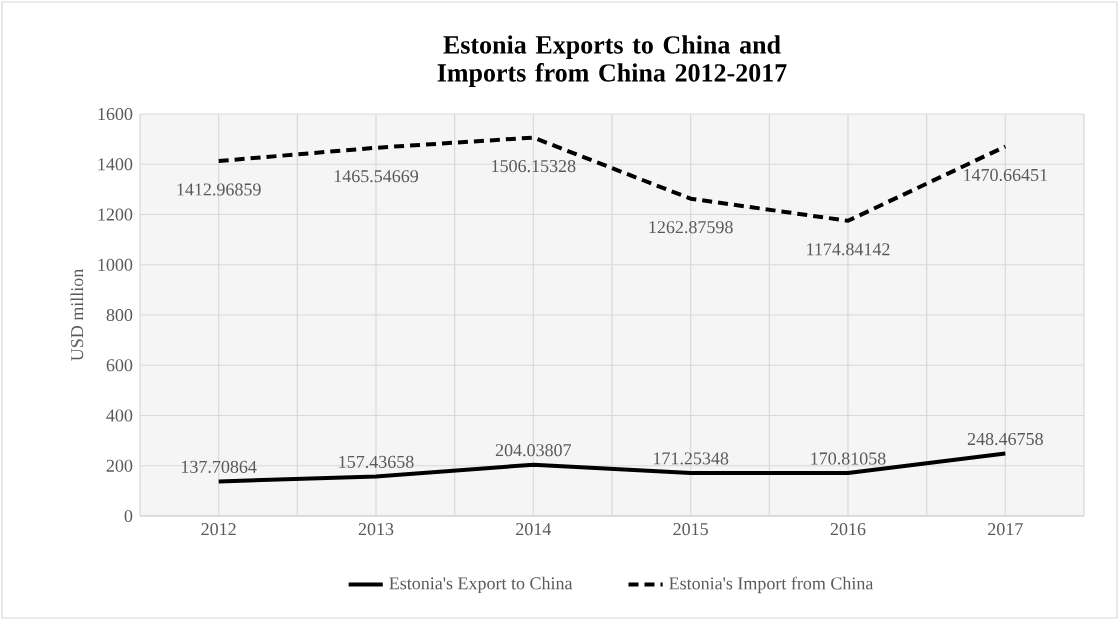 The height and width of the screenshot is (620, 1119). What do you see at coordinates (115, 114) in the screenshot?
I see `y-tick-label: 1600` at bounding box center [115, 114].